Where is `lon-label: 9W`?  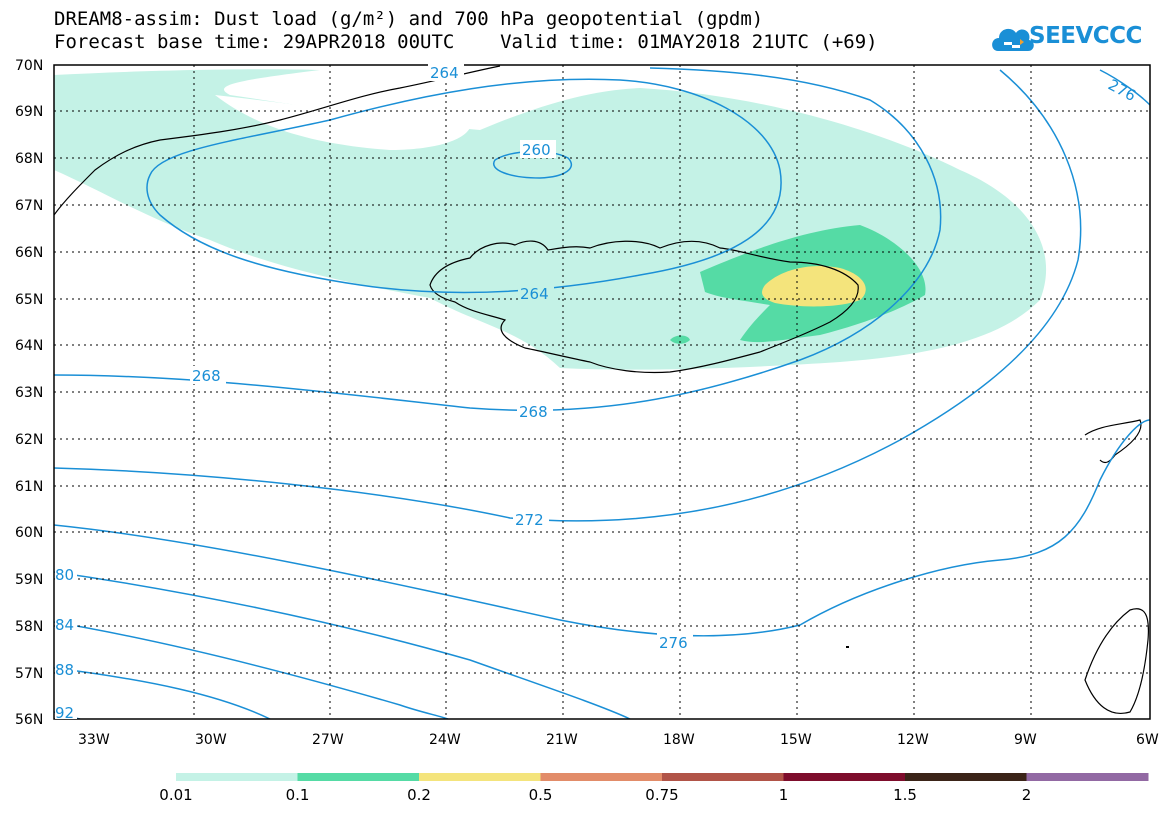 lon-label: 9W is located at coordinates (1025, 740).